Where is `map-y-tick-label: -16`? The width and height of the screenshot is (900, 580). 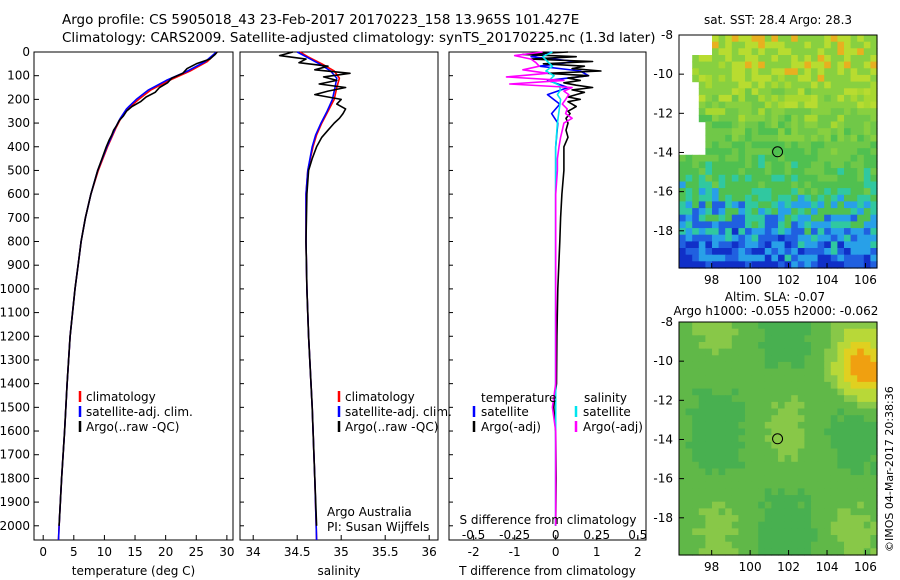
map-y-tick-label: -16 is located at coordinates (663, 192).